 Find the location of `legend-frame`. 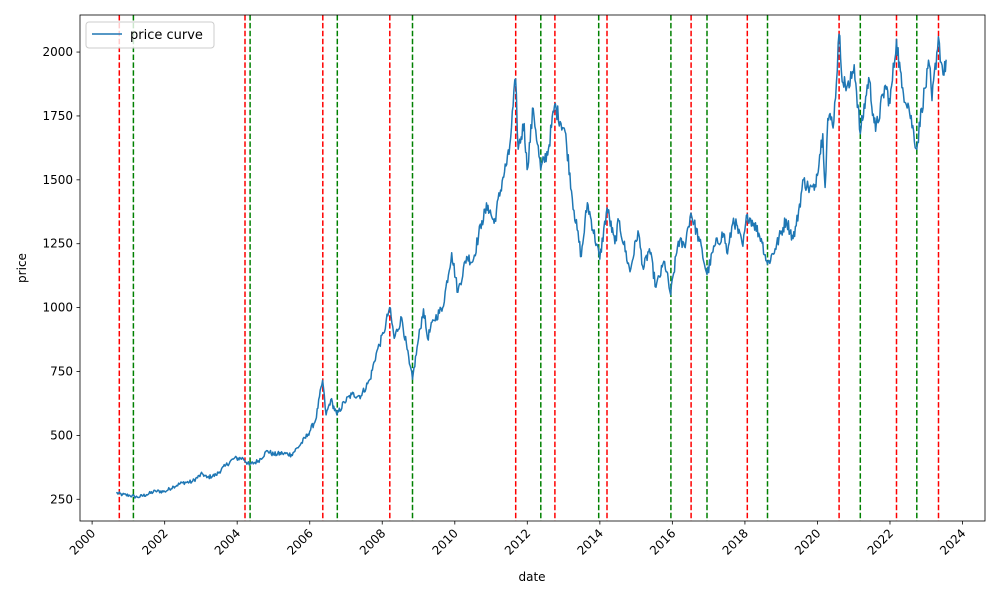

legend-frame is located at coordinates (150, 35).